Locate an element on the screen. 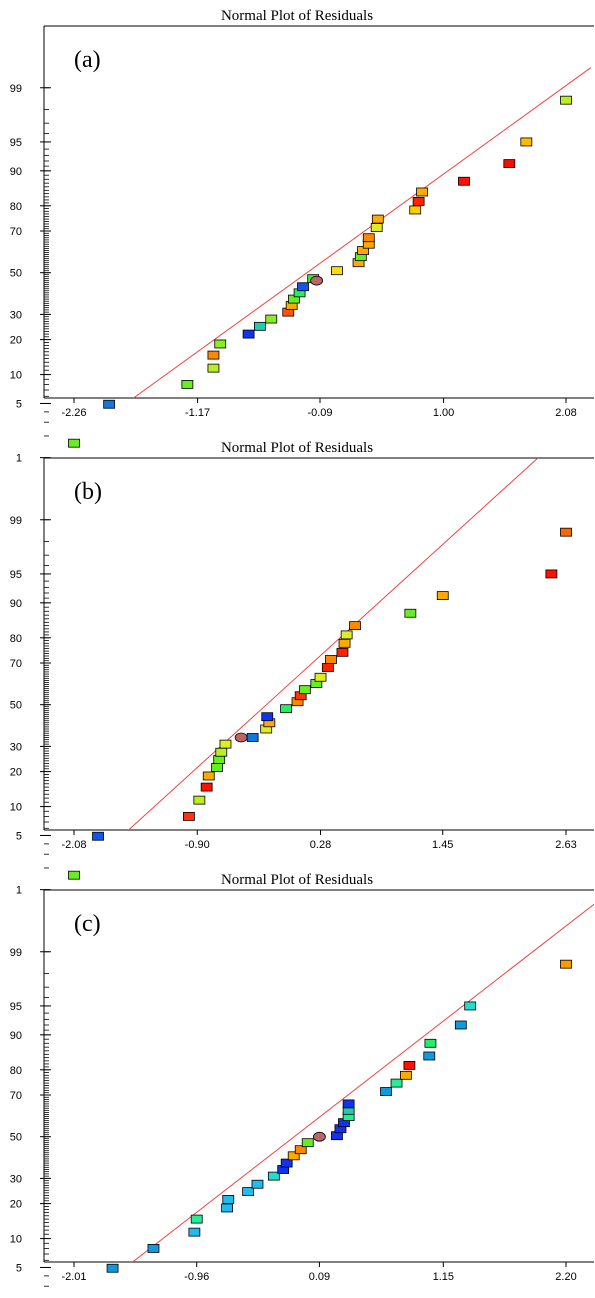 This screenshot has width=595, height=1298. chart-title: Normal Plot of Residuals is located at coordinates (297, 16).